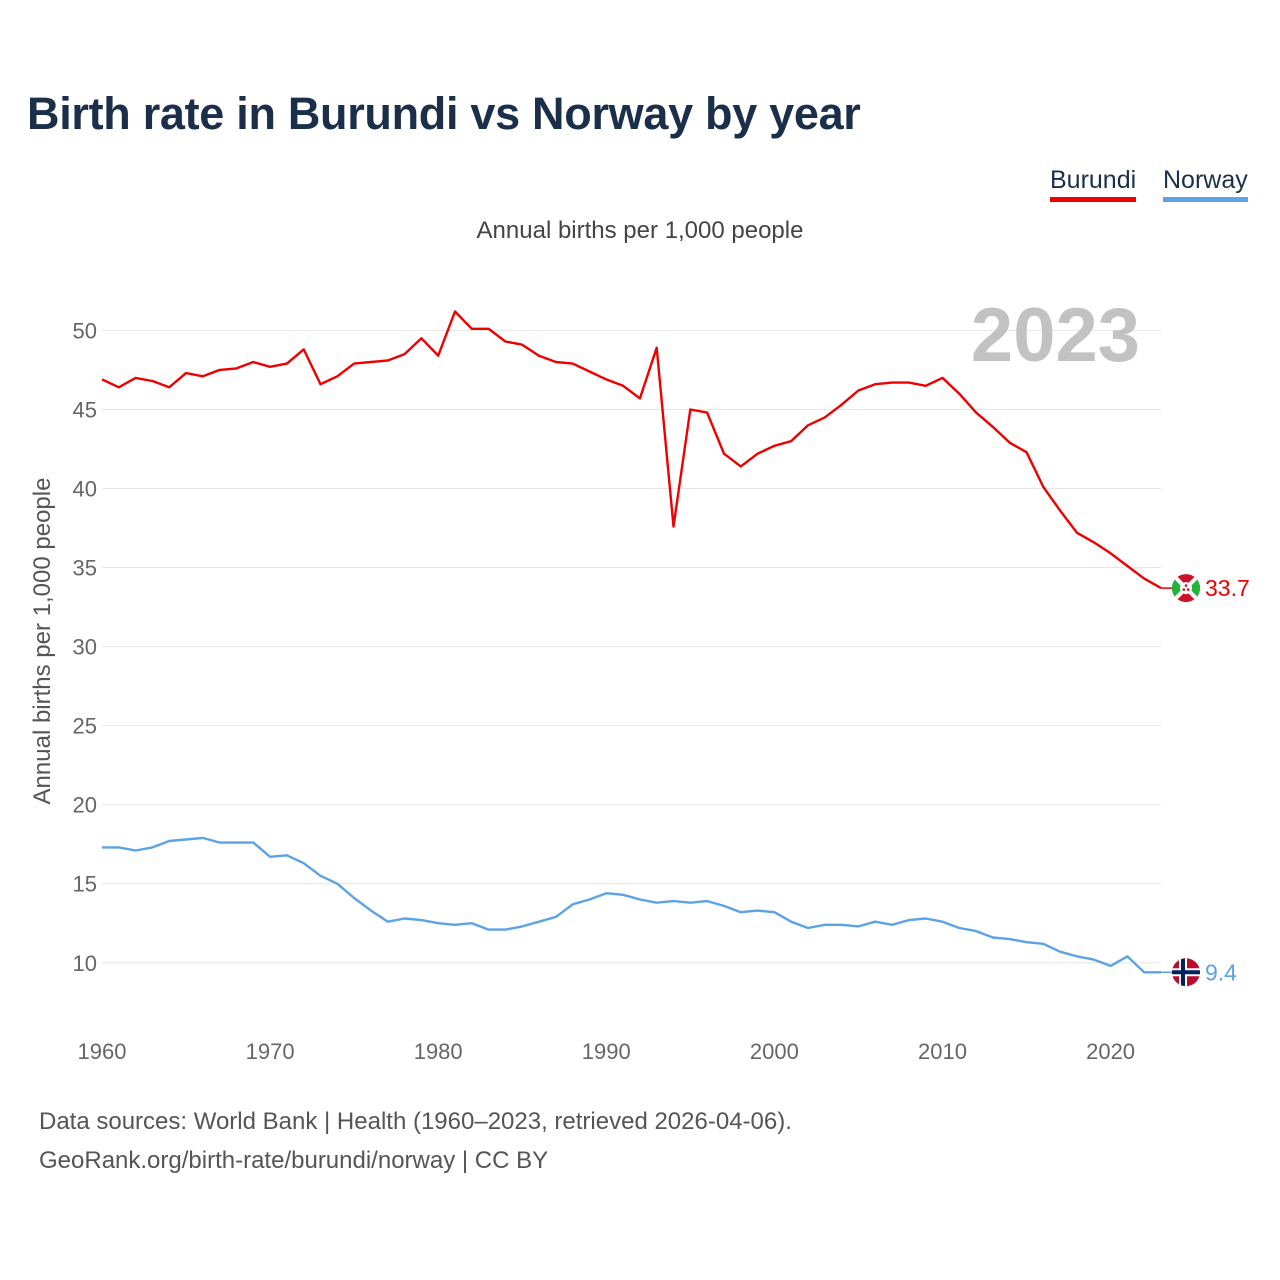 This screenshot has height=1280, width=1280. What do you see at coordinates (85, 963) in the screenshot?
I see `y-tick-label: 10` at bounding box center [85, 963].